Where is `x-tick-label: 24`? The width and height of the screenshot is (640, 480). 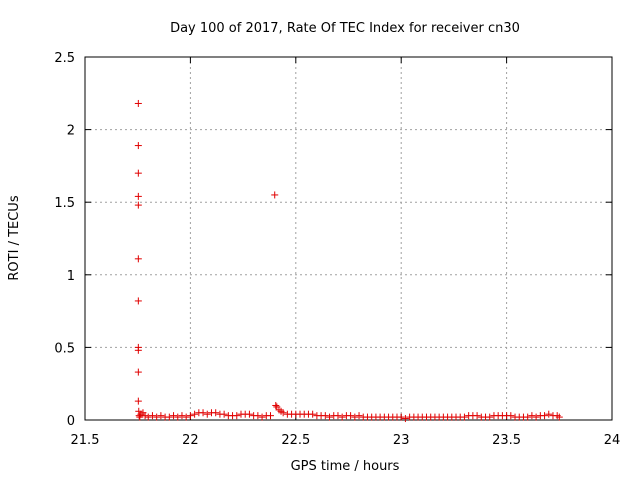
x-tick-label: 24 is located at coordinates (612, 440).